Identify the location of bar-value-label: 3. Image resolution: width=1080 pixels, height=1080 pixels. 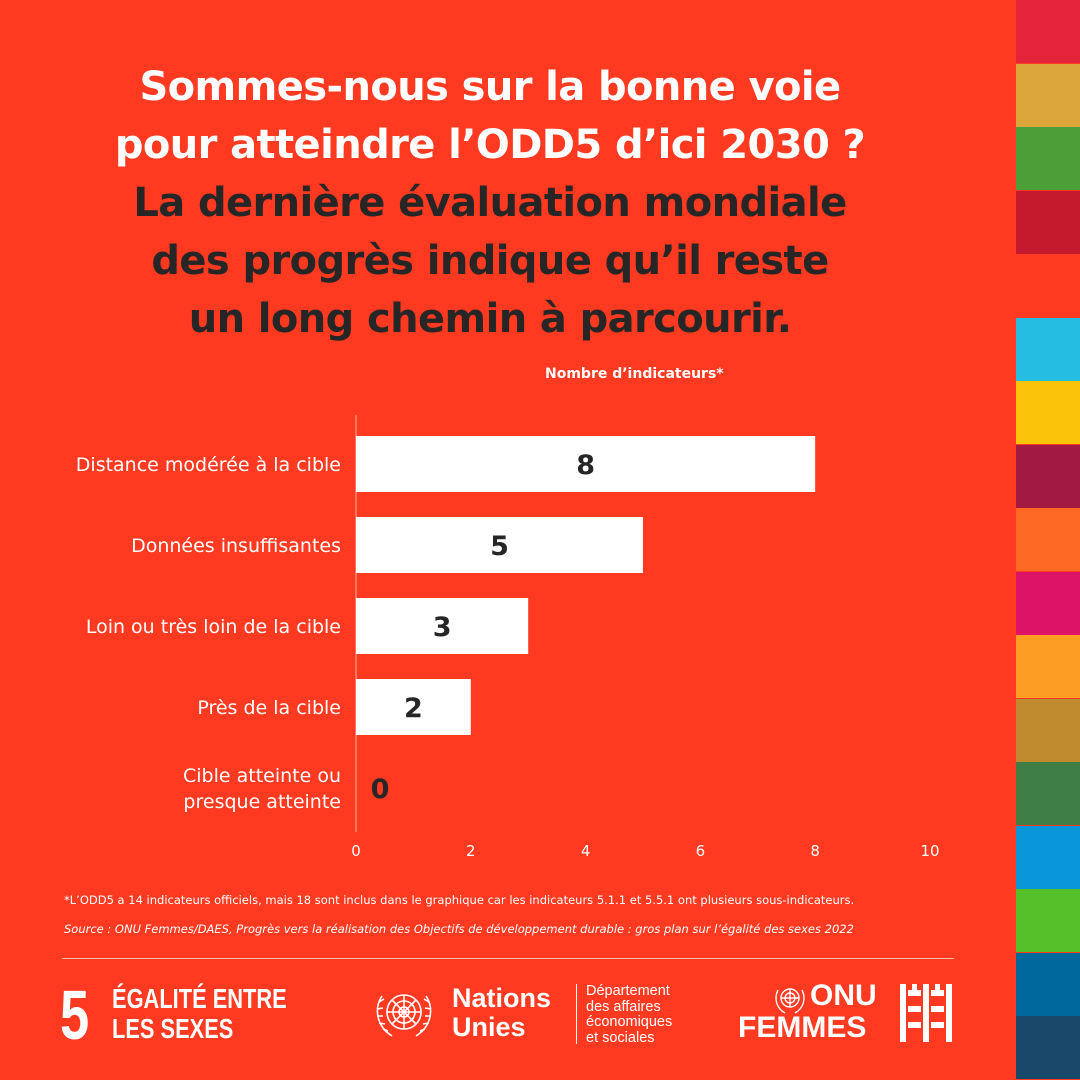
(442, 627).